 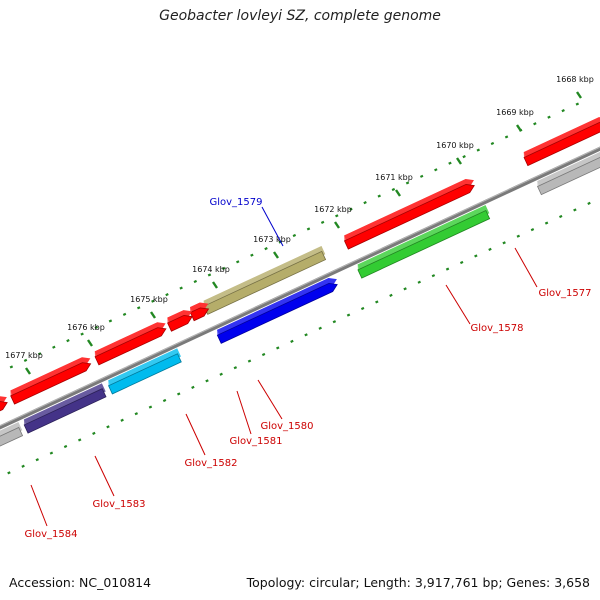 I want to click on tick-label: 1674 kbp, so click(x=211, y=269).